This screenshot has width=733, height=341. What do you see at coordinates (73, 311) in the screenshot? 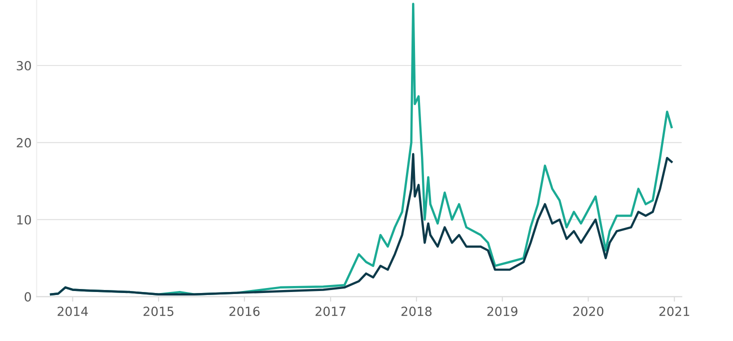
I see `x-tick-label: 2014` at bounding box center [73, 311].